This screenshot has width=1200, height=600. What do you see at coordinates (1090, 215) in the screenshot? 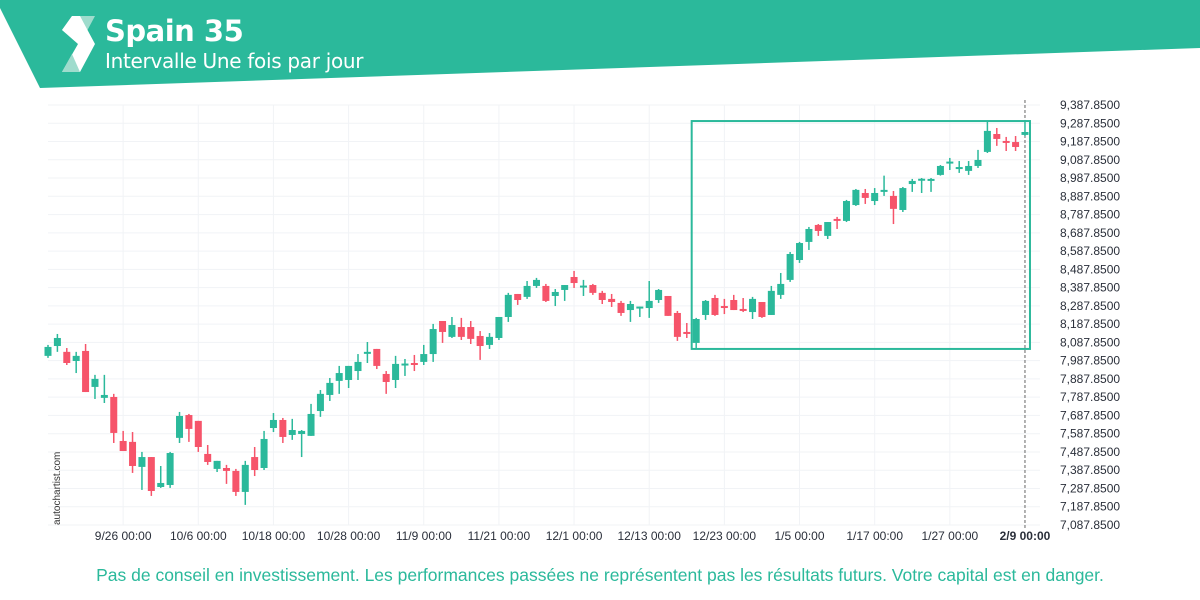
I see `y-tick-label: 8,787.8500` at bounding box center [1090, 215].